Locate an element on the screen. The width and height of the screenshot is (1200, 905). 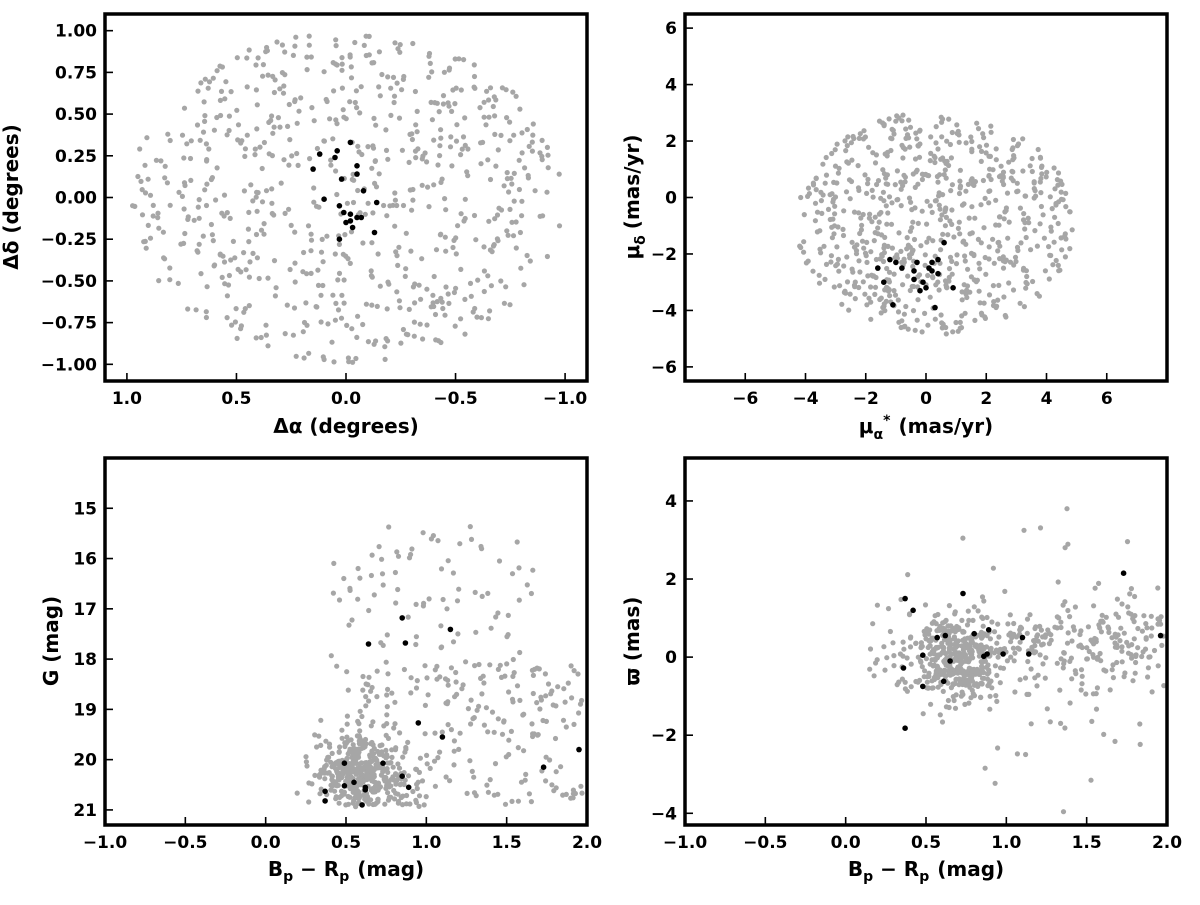
parallax-member-point is located at coordinates (1123, 573).